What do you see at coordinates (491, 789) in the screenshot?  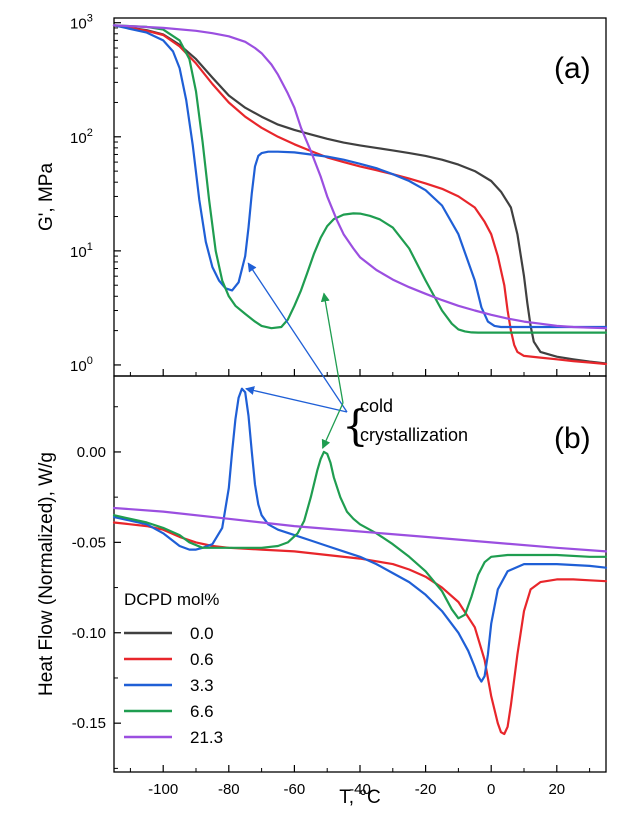 I see `x-tick-label: 0` at bounding box center [491, 789].